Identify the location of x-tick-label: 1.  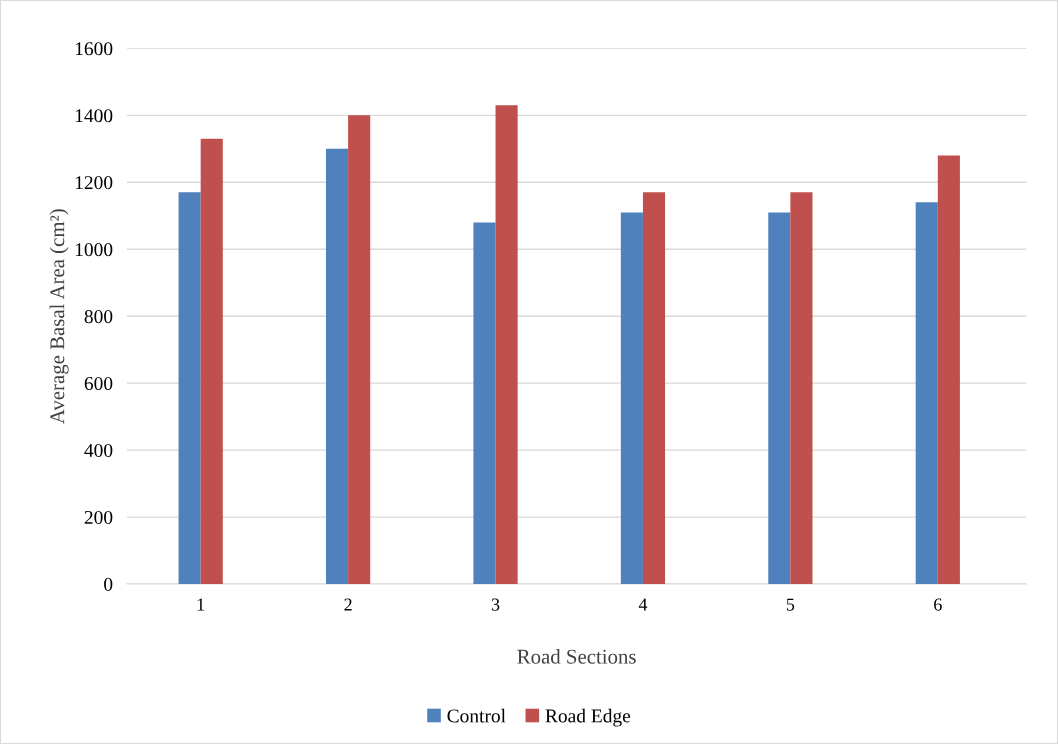
(201, 604).